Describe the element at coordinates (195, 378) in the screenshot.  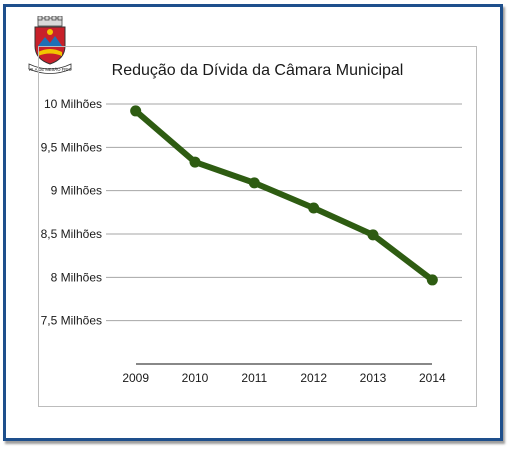
I see `x-tick-label: 2010` at that location.